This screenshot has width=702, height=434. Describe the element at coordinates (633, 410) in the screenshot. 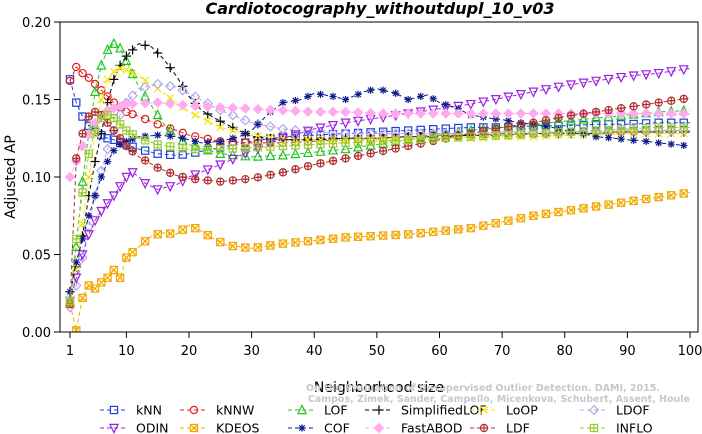

I see `legend-label-ldof: LDOF` at that location.